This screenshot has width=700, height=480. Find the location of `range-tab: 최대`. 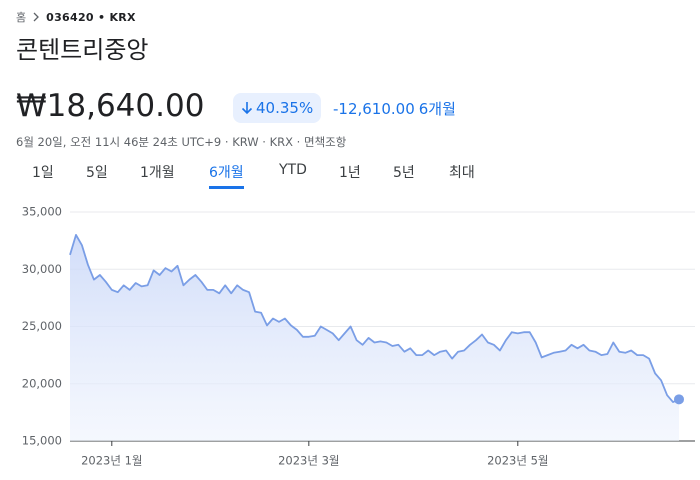

range-tab: 최대 is located at coordinates (462, 173).